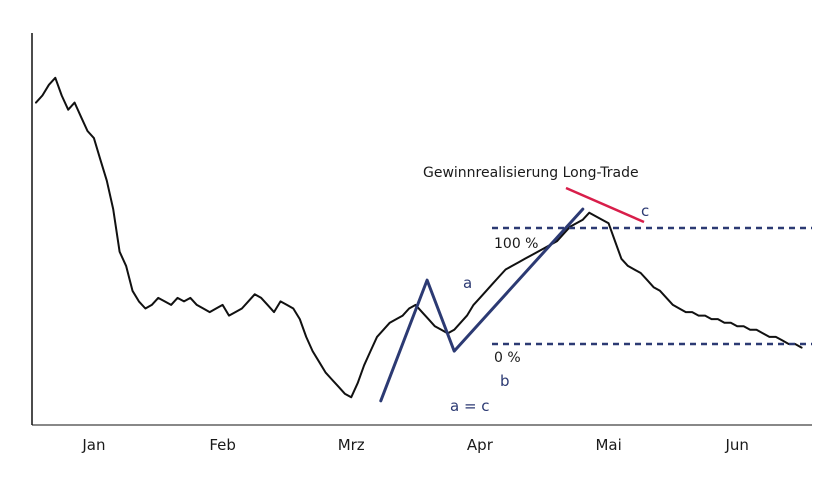 The image size is (840, 483). What do you see at coordinates (507, 358) in the screenshot?
I see `reference-label-0: 0 %` at bounding box center [507, 358].